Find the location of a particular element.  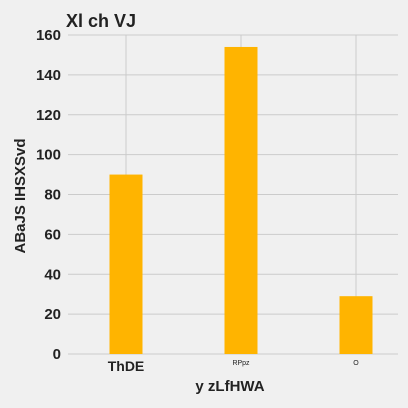

x-tick-labels: ThDE RPpz O is located at coordinates (234, 366).